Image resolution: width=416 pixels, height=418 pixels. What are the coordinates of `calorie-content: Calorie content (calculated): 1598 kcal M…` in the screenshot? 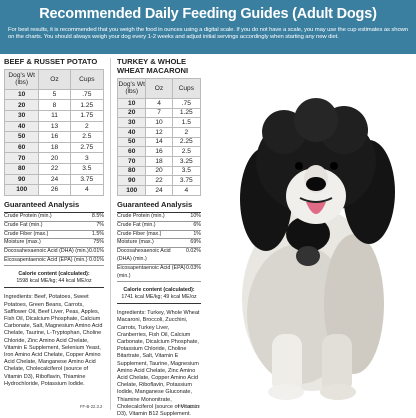 It's located at (54, 280).